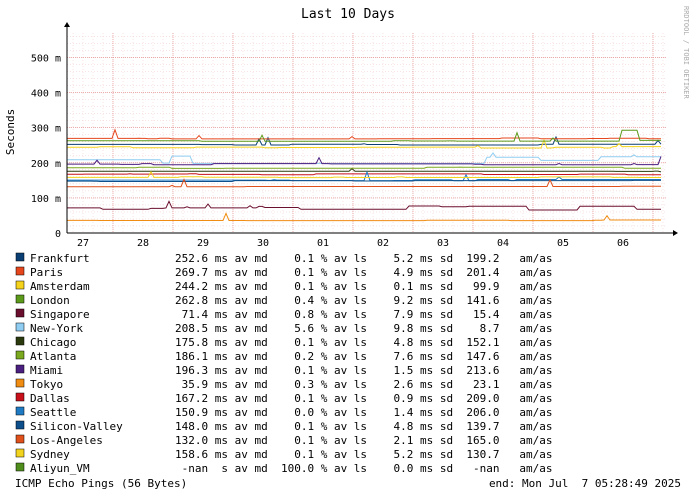  I want to click on legend-series-name: Amsterdam, so click(60, 286).